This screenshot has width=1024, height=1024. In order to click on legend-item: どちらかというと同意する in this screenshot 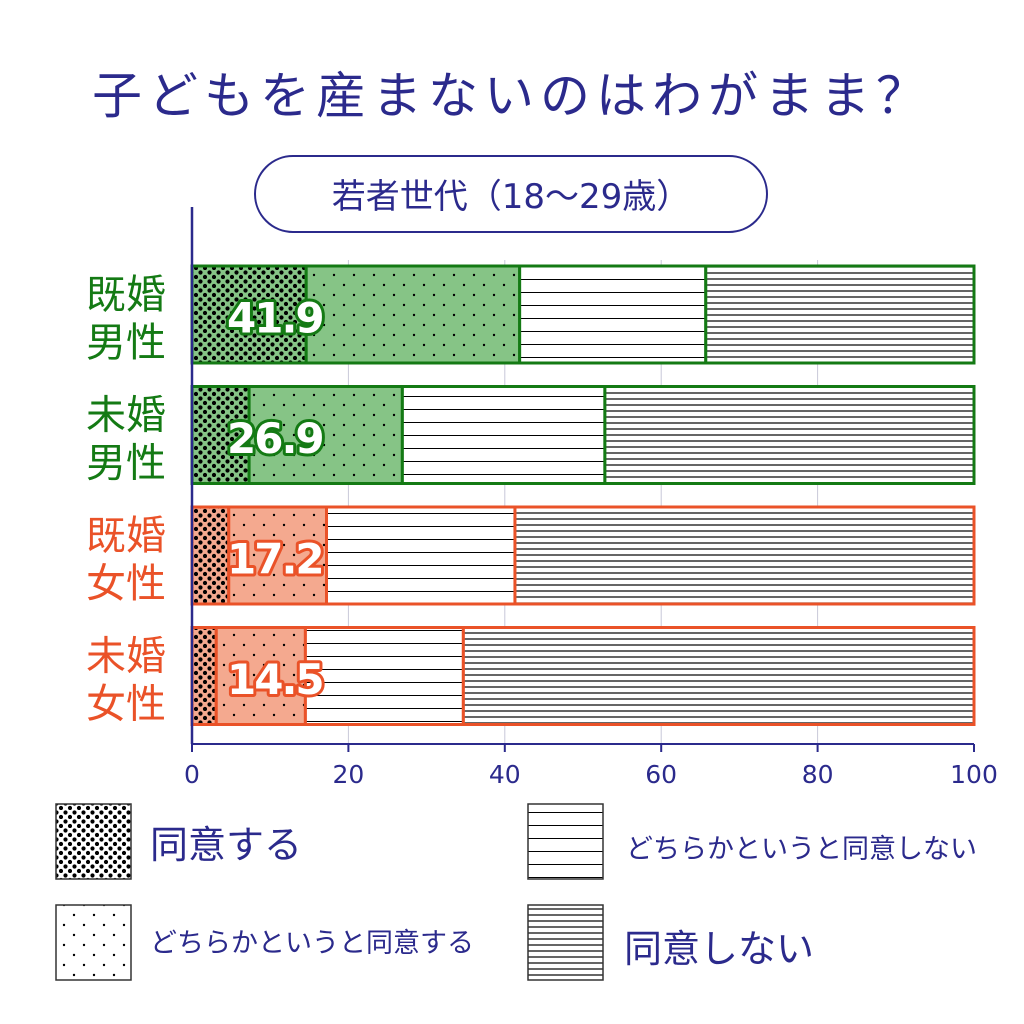, I will do `click(264, 942)`.